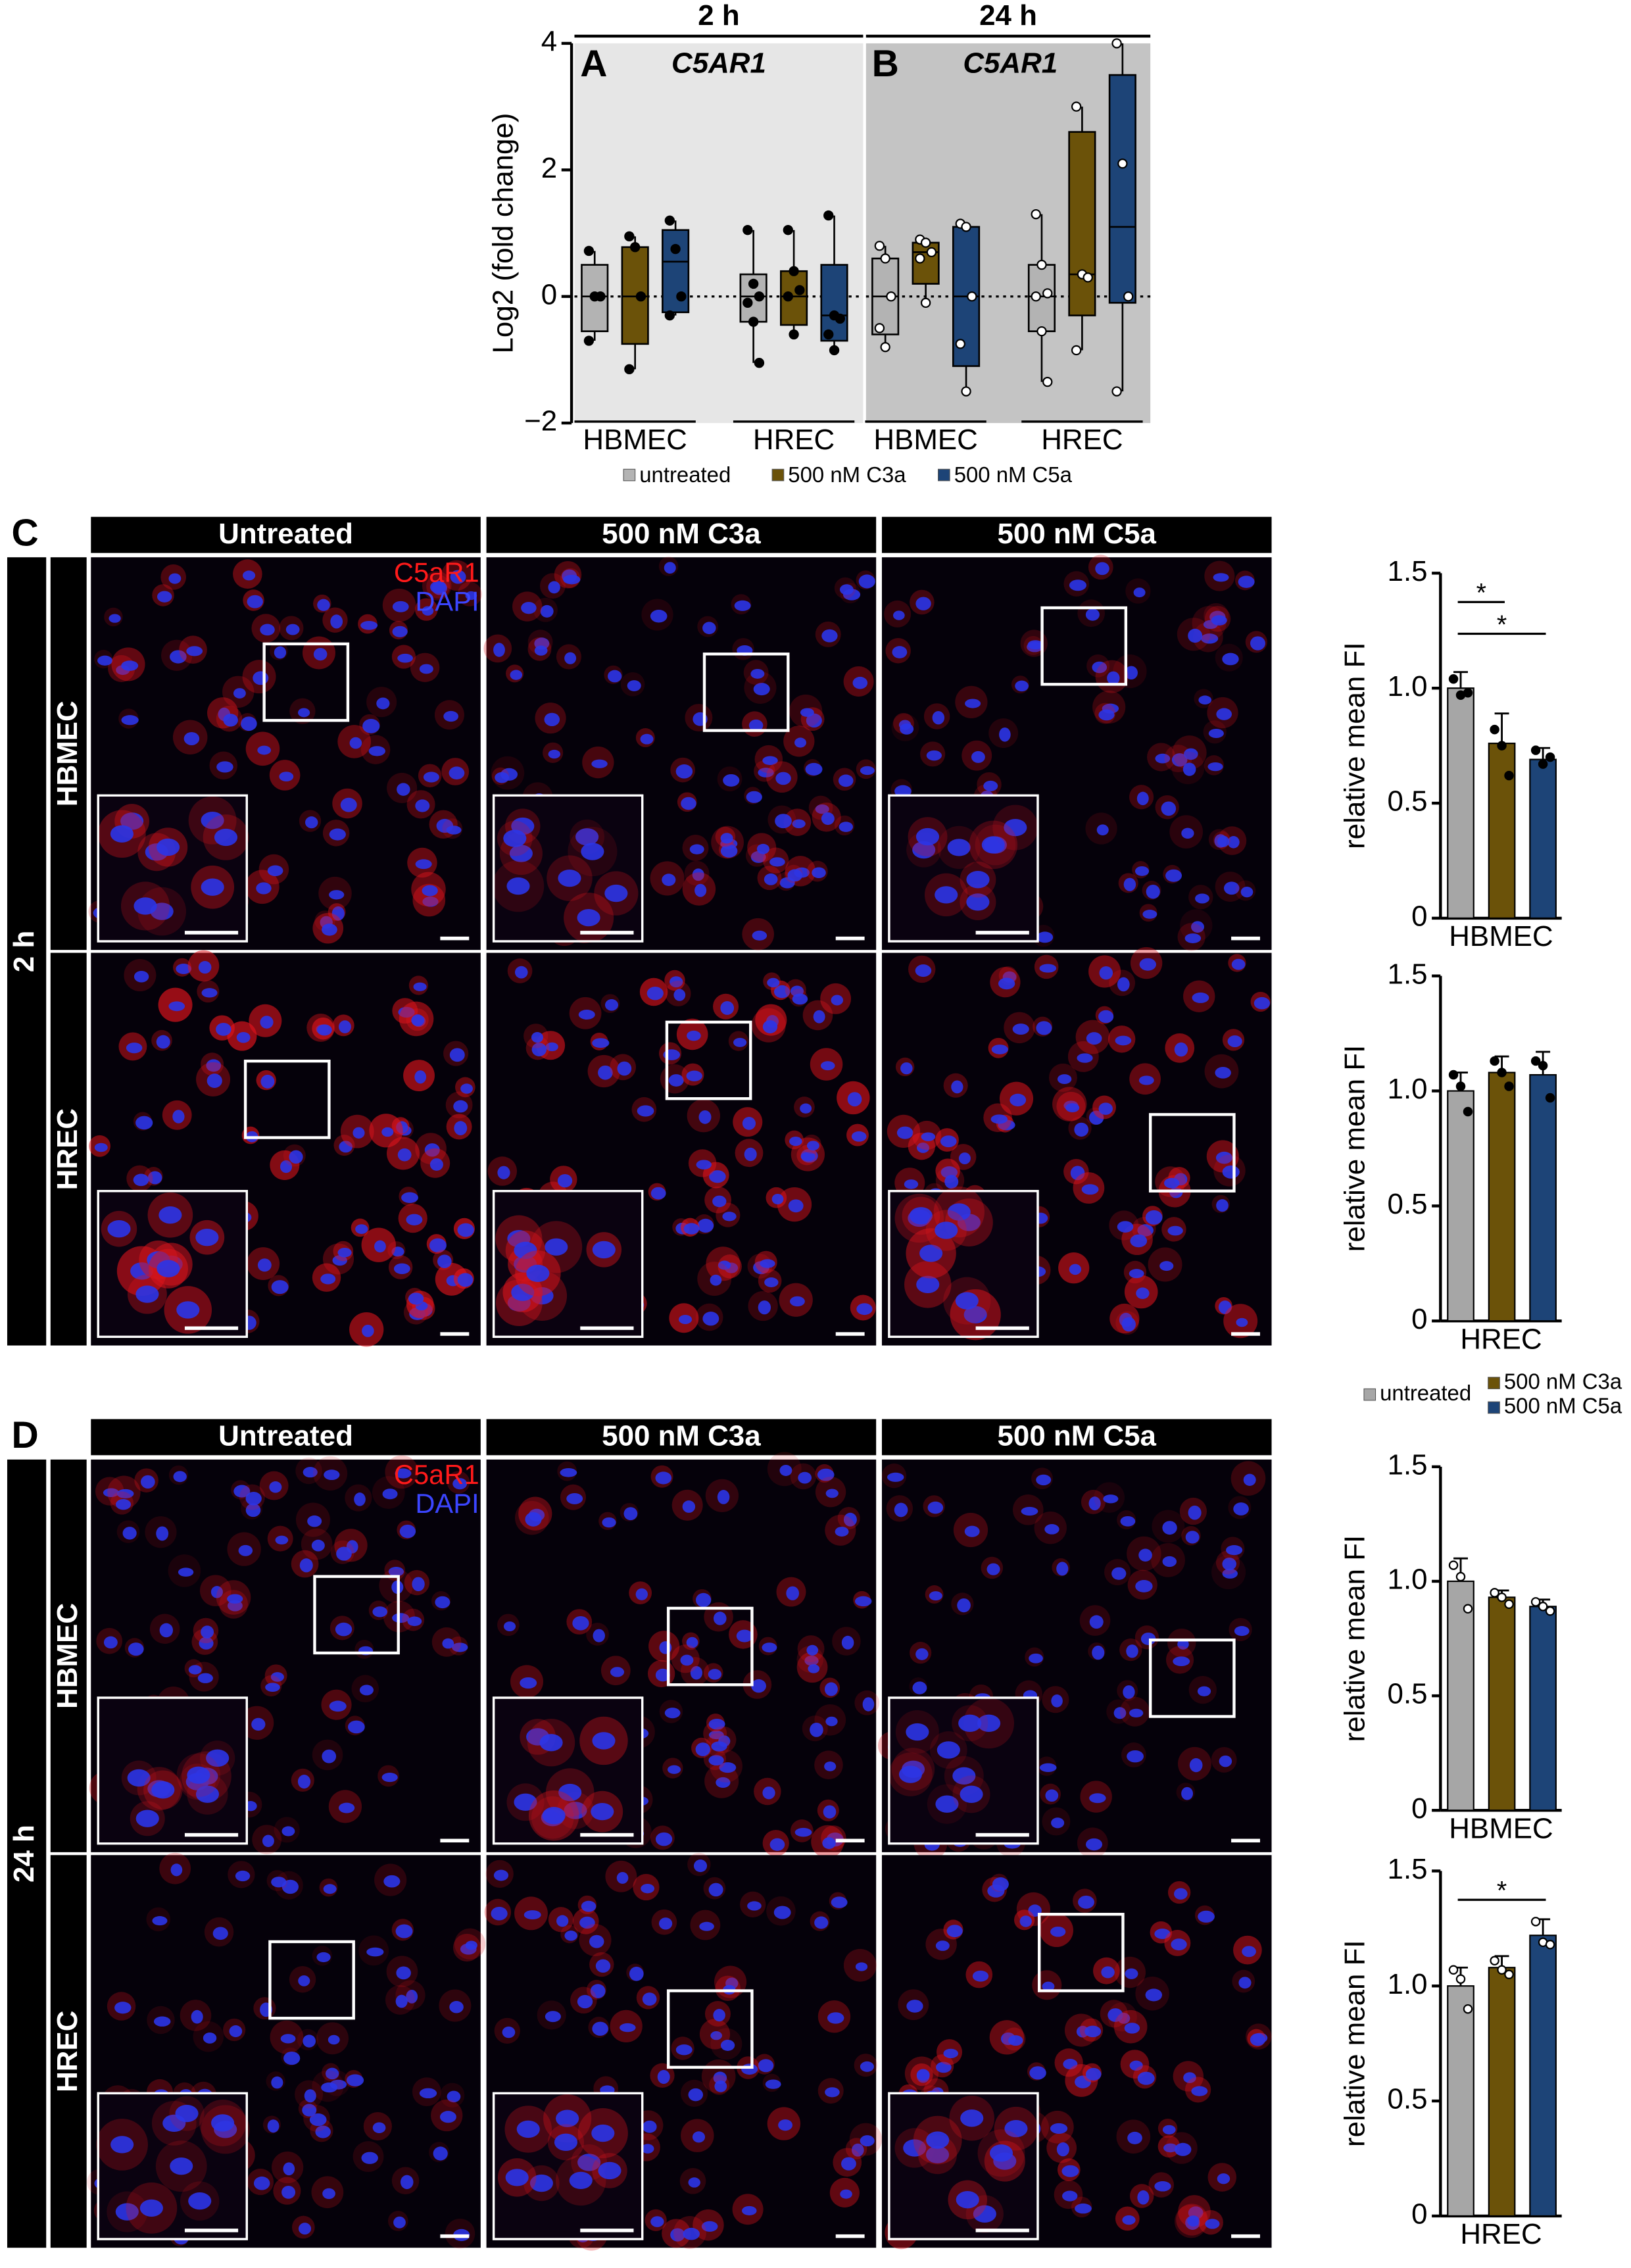 The width and height of the screenshot is (1631, 2268). Describe the element at coordinates (709, 1060) in the screenshot. I see `roi-box` at that location.